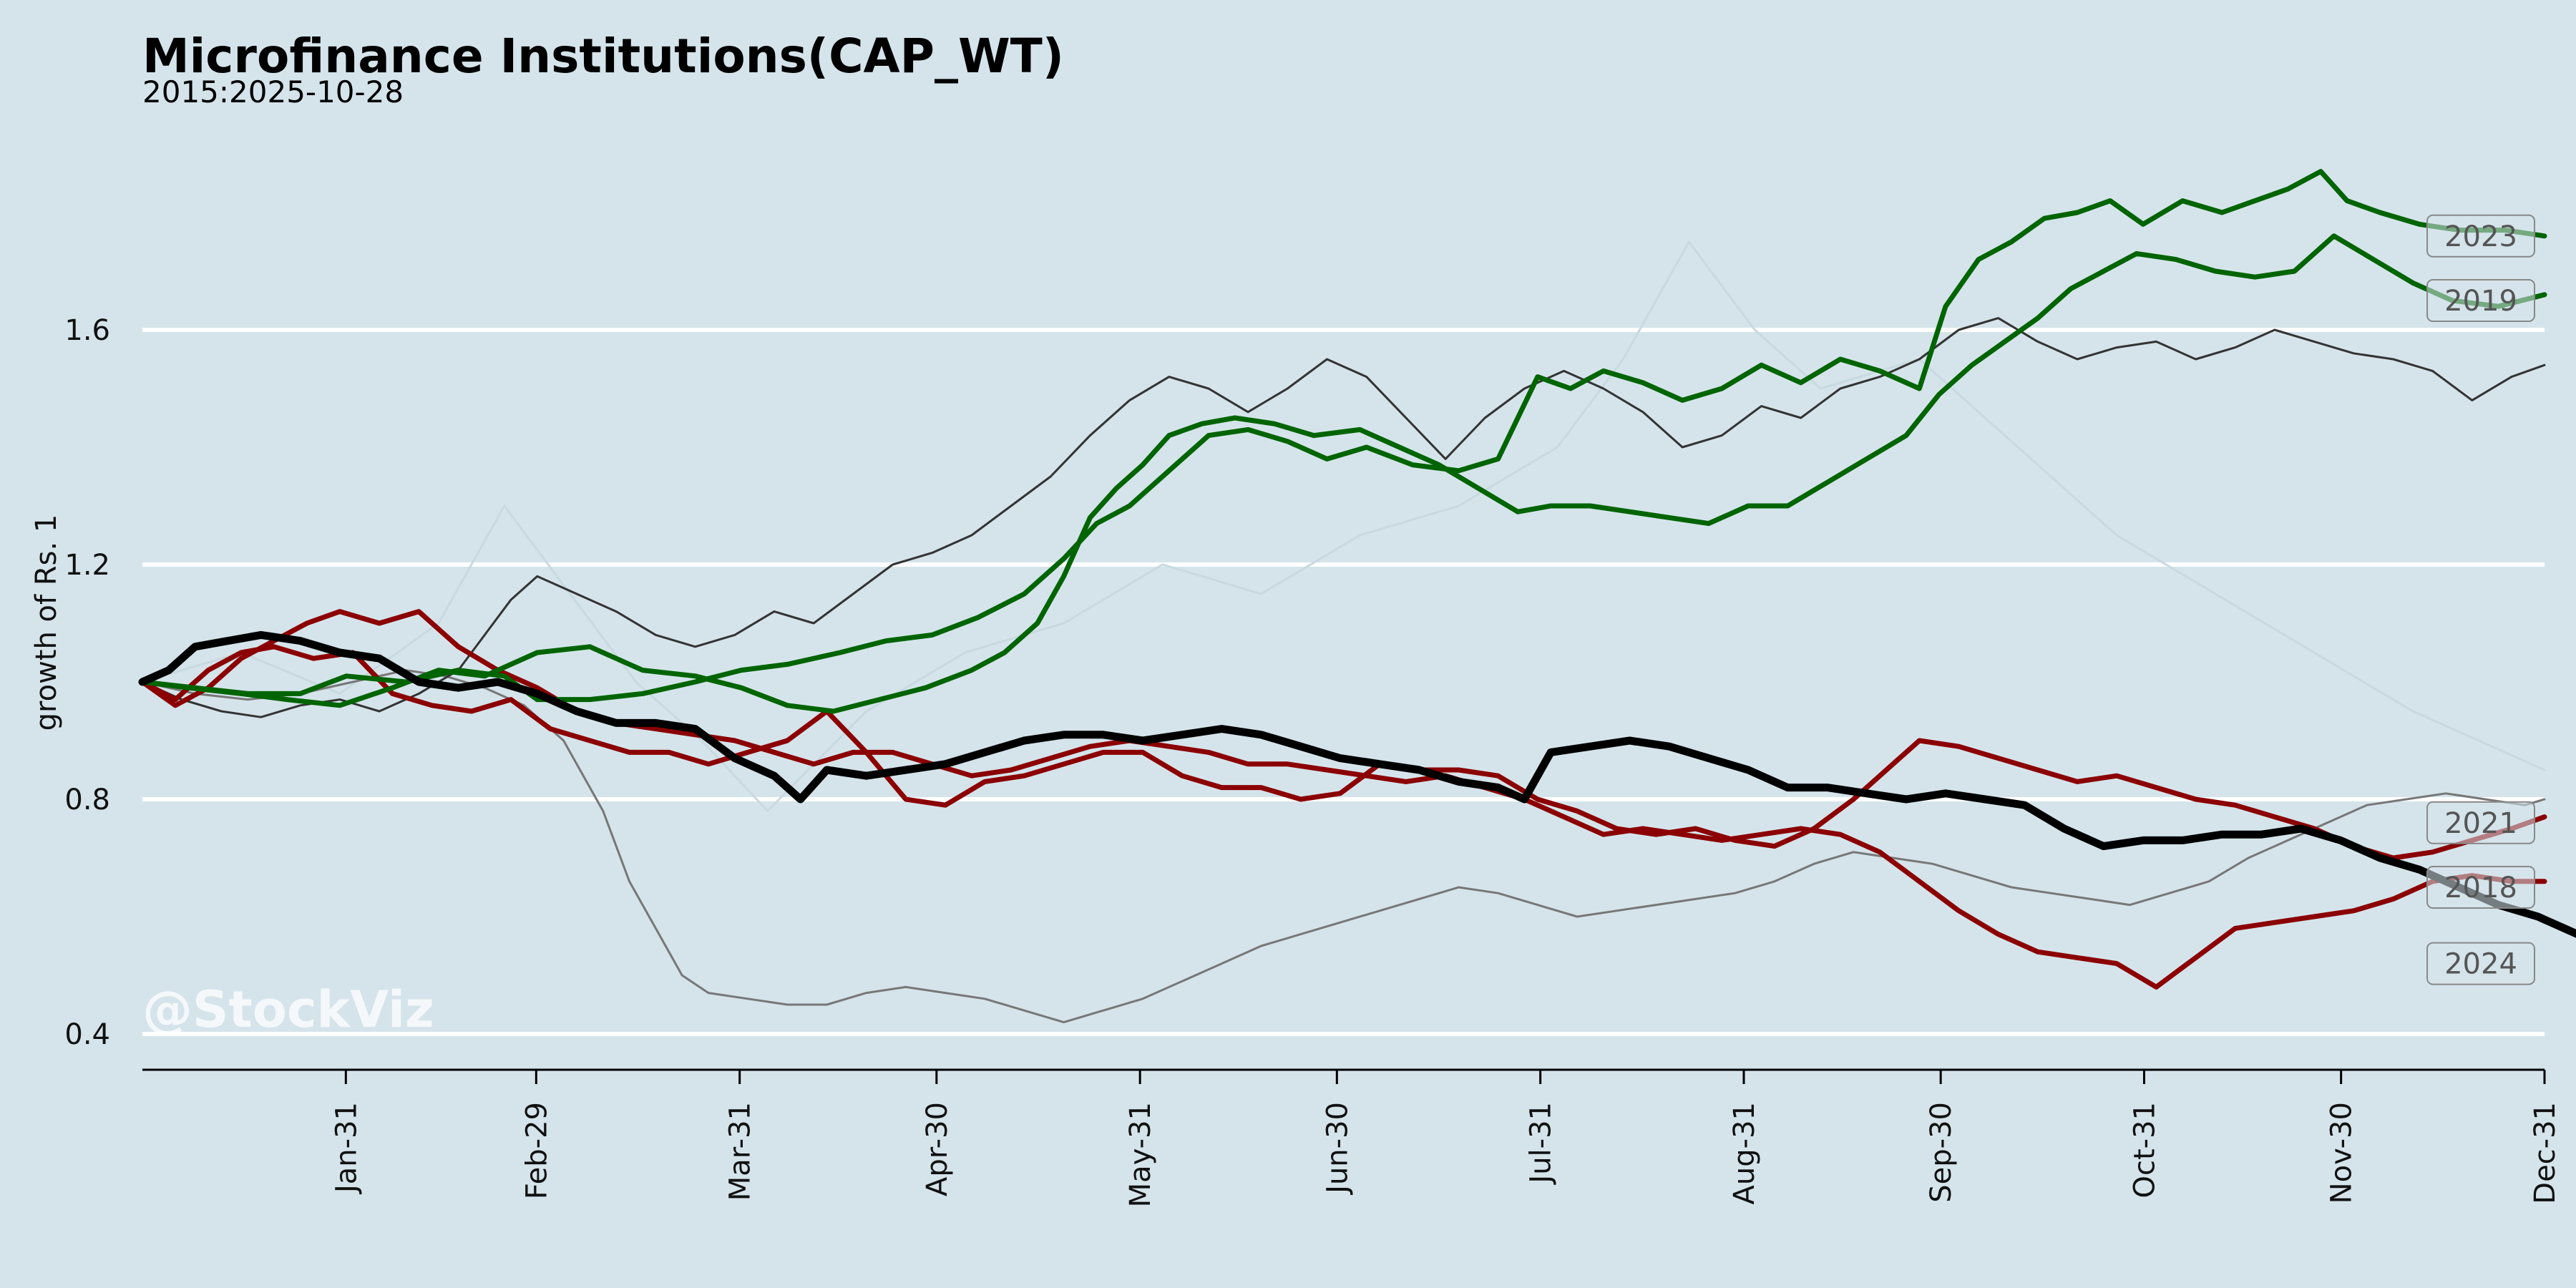 This screenshot has height=1288, width=2576. What do you see at coordinates (288, 1009) in the screenshot?
I see `watermark: @StockViz` at bounding box center [288, 1009].